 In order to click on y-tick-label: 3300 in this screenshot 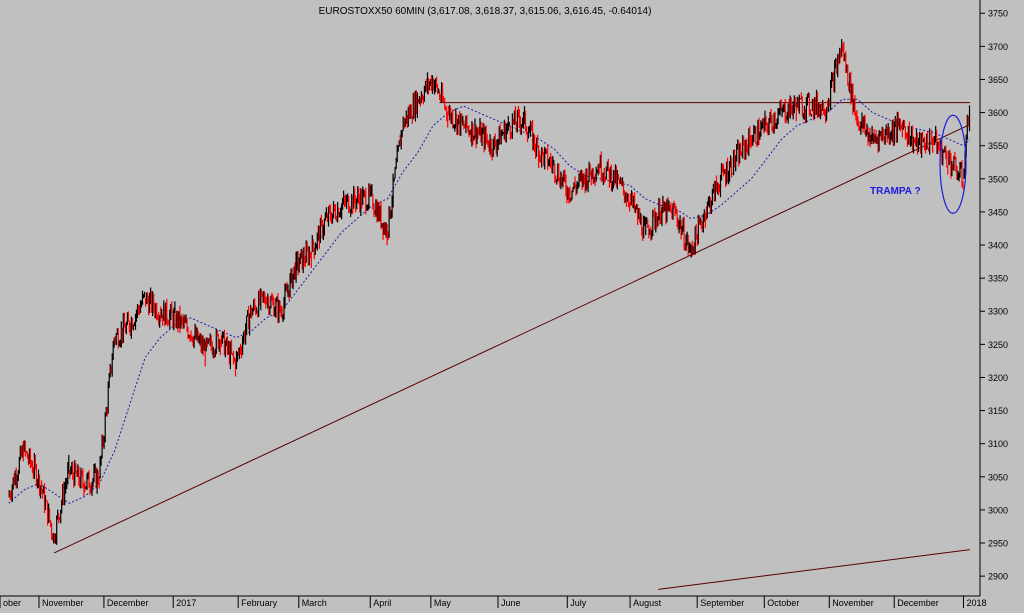, I will do `click(998, 312)`.